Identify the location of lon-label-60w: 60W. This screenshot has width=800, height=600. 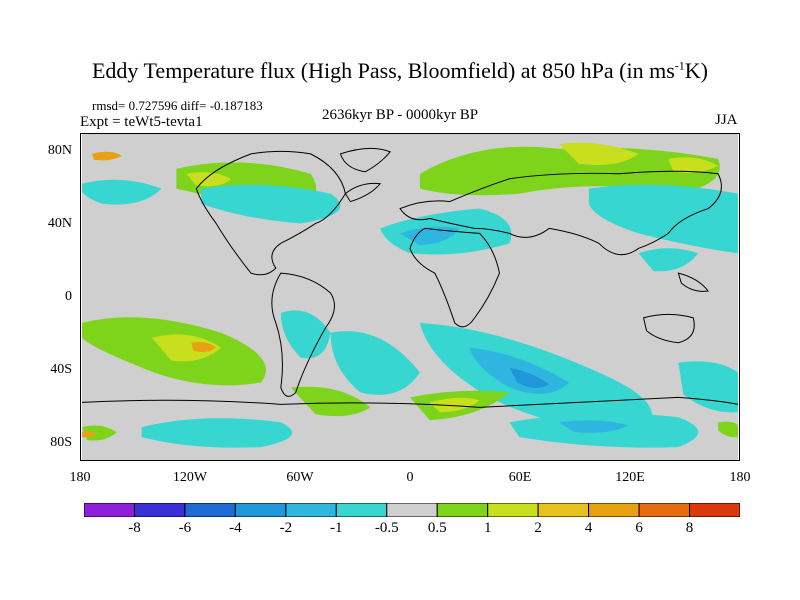
(300, 477).